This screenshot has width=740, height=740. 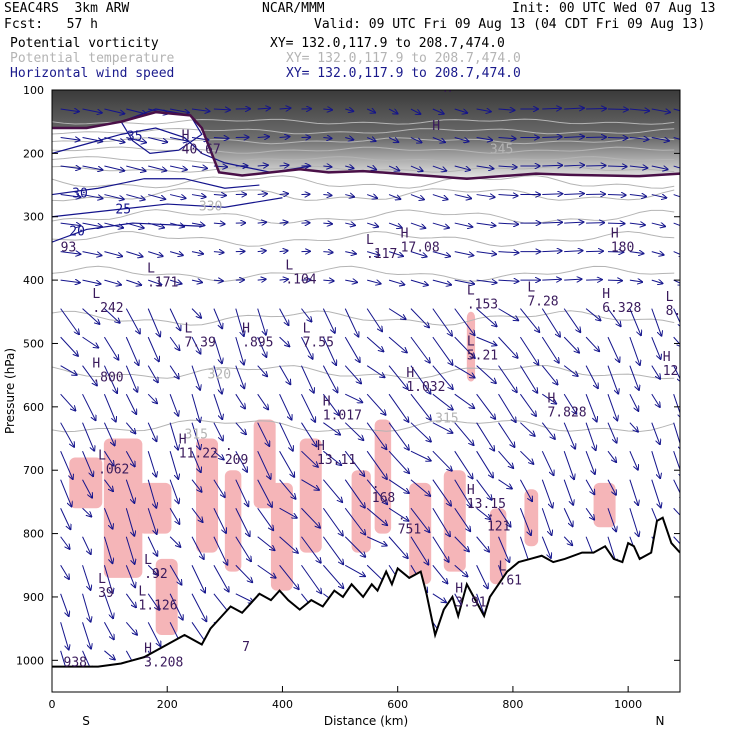 What do you see at coordinates (196, 435) in the screenshot?
I see `theta-label: 315` at bounding box center [196, 435].